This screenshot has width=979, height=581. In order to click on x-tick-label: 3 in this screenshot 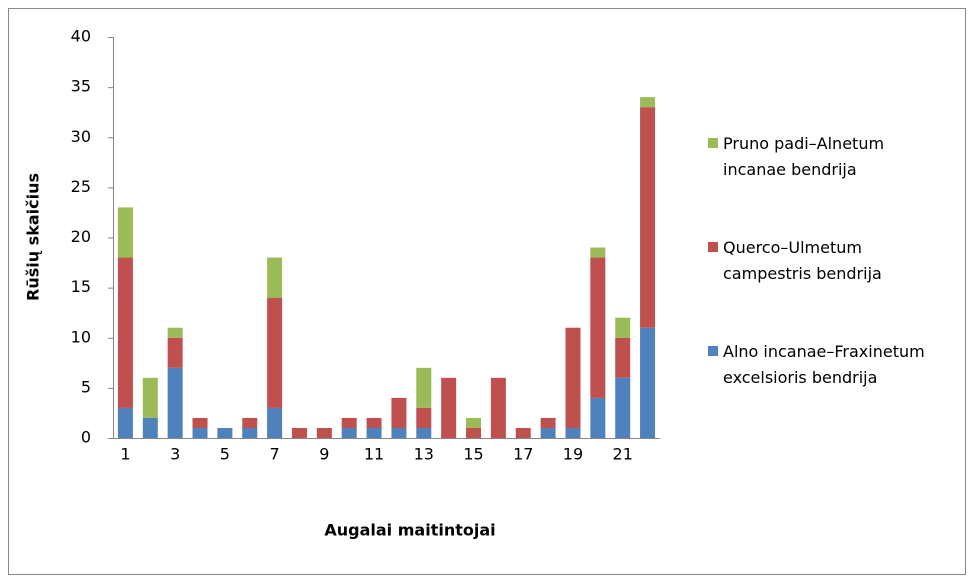, I will do `click(175, 454)`.